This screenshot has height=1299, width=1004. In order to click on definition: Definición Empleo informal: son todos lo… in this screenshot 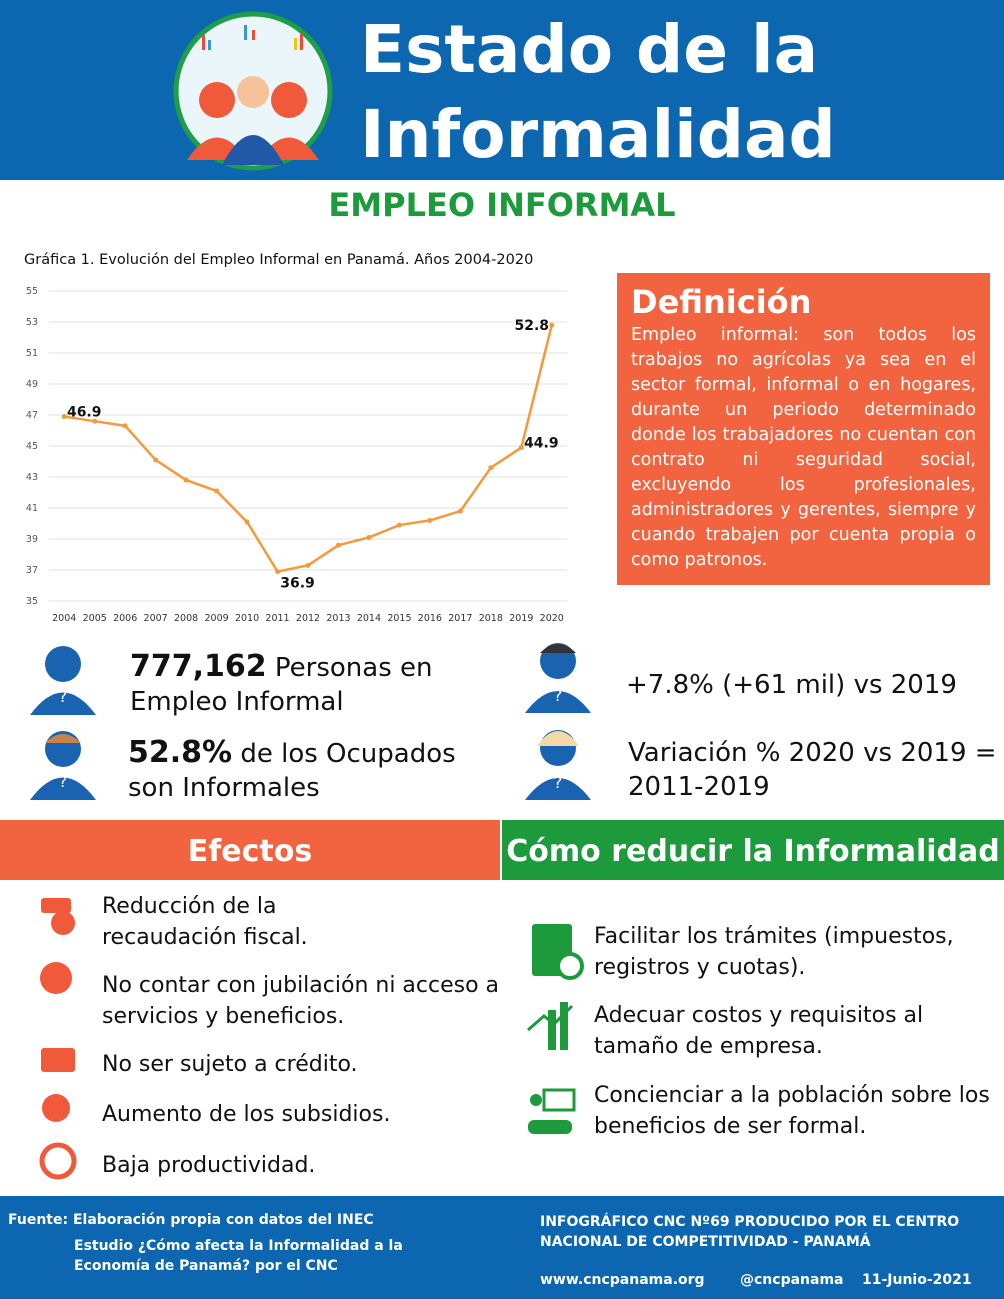, I will do `click(803, 429)`.